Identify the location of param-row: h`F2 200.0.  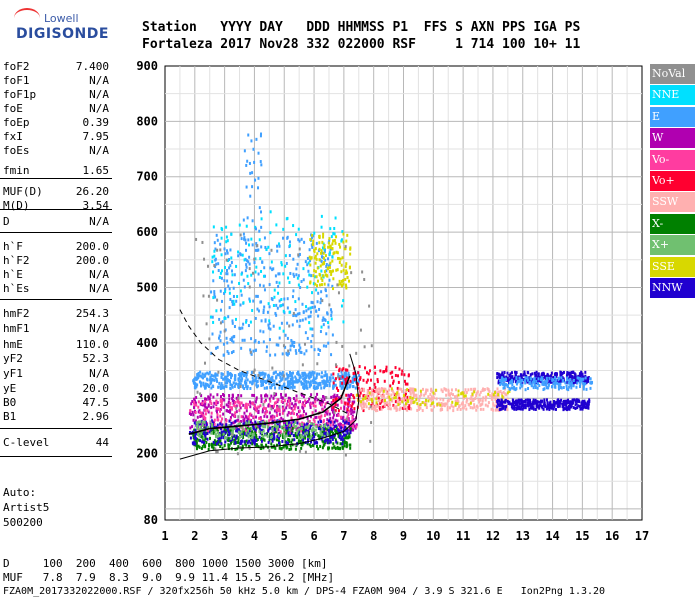
(56, 261).